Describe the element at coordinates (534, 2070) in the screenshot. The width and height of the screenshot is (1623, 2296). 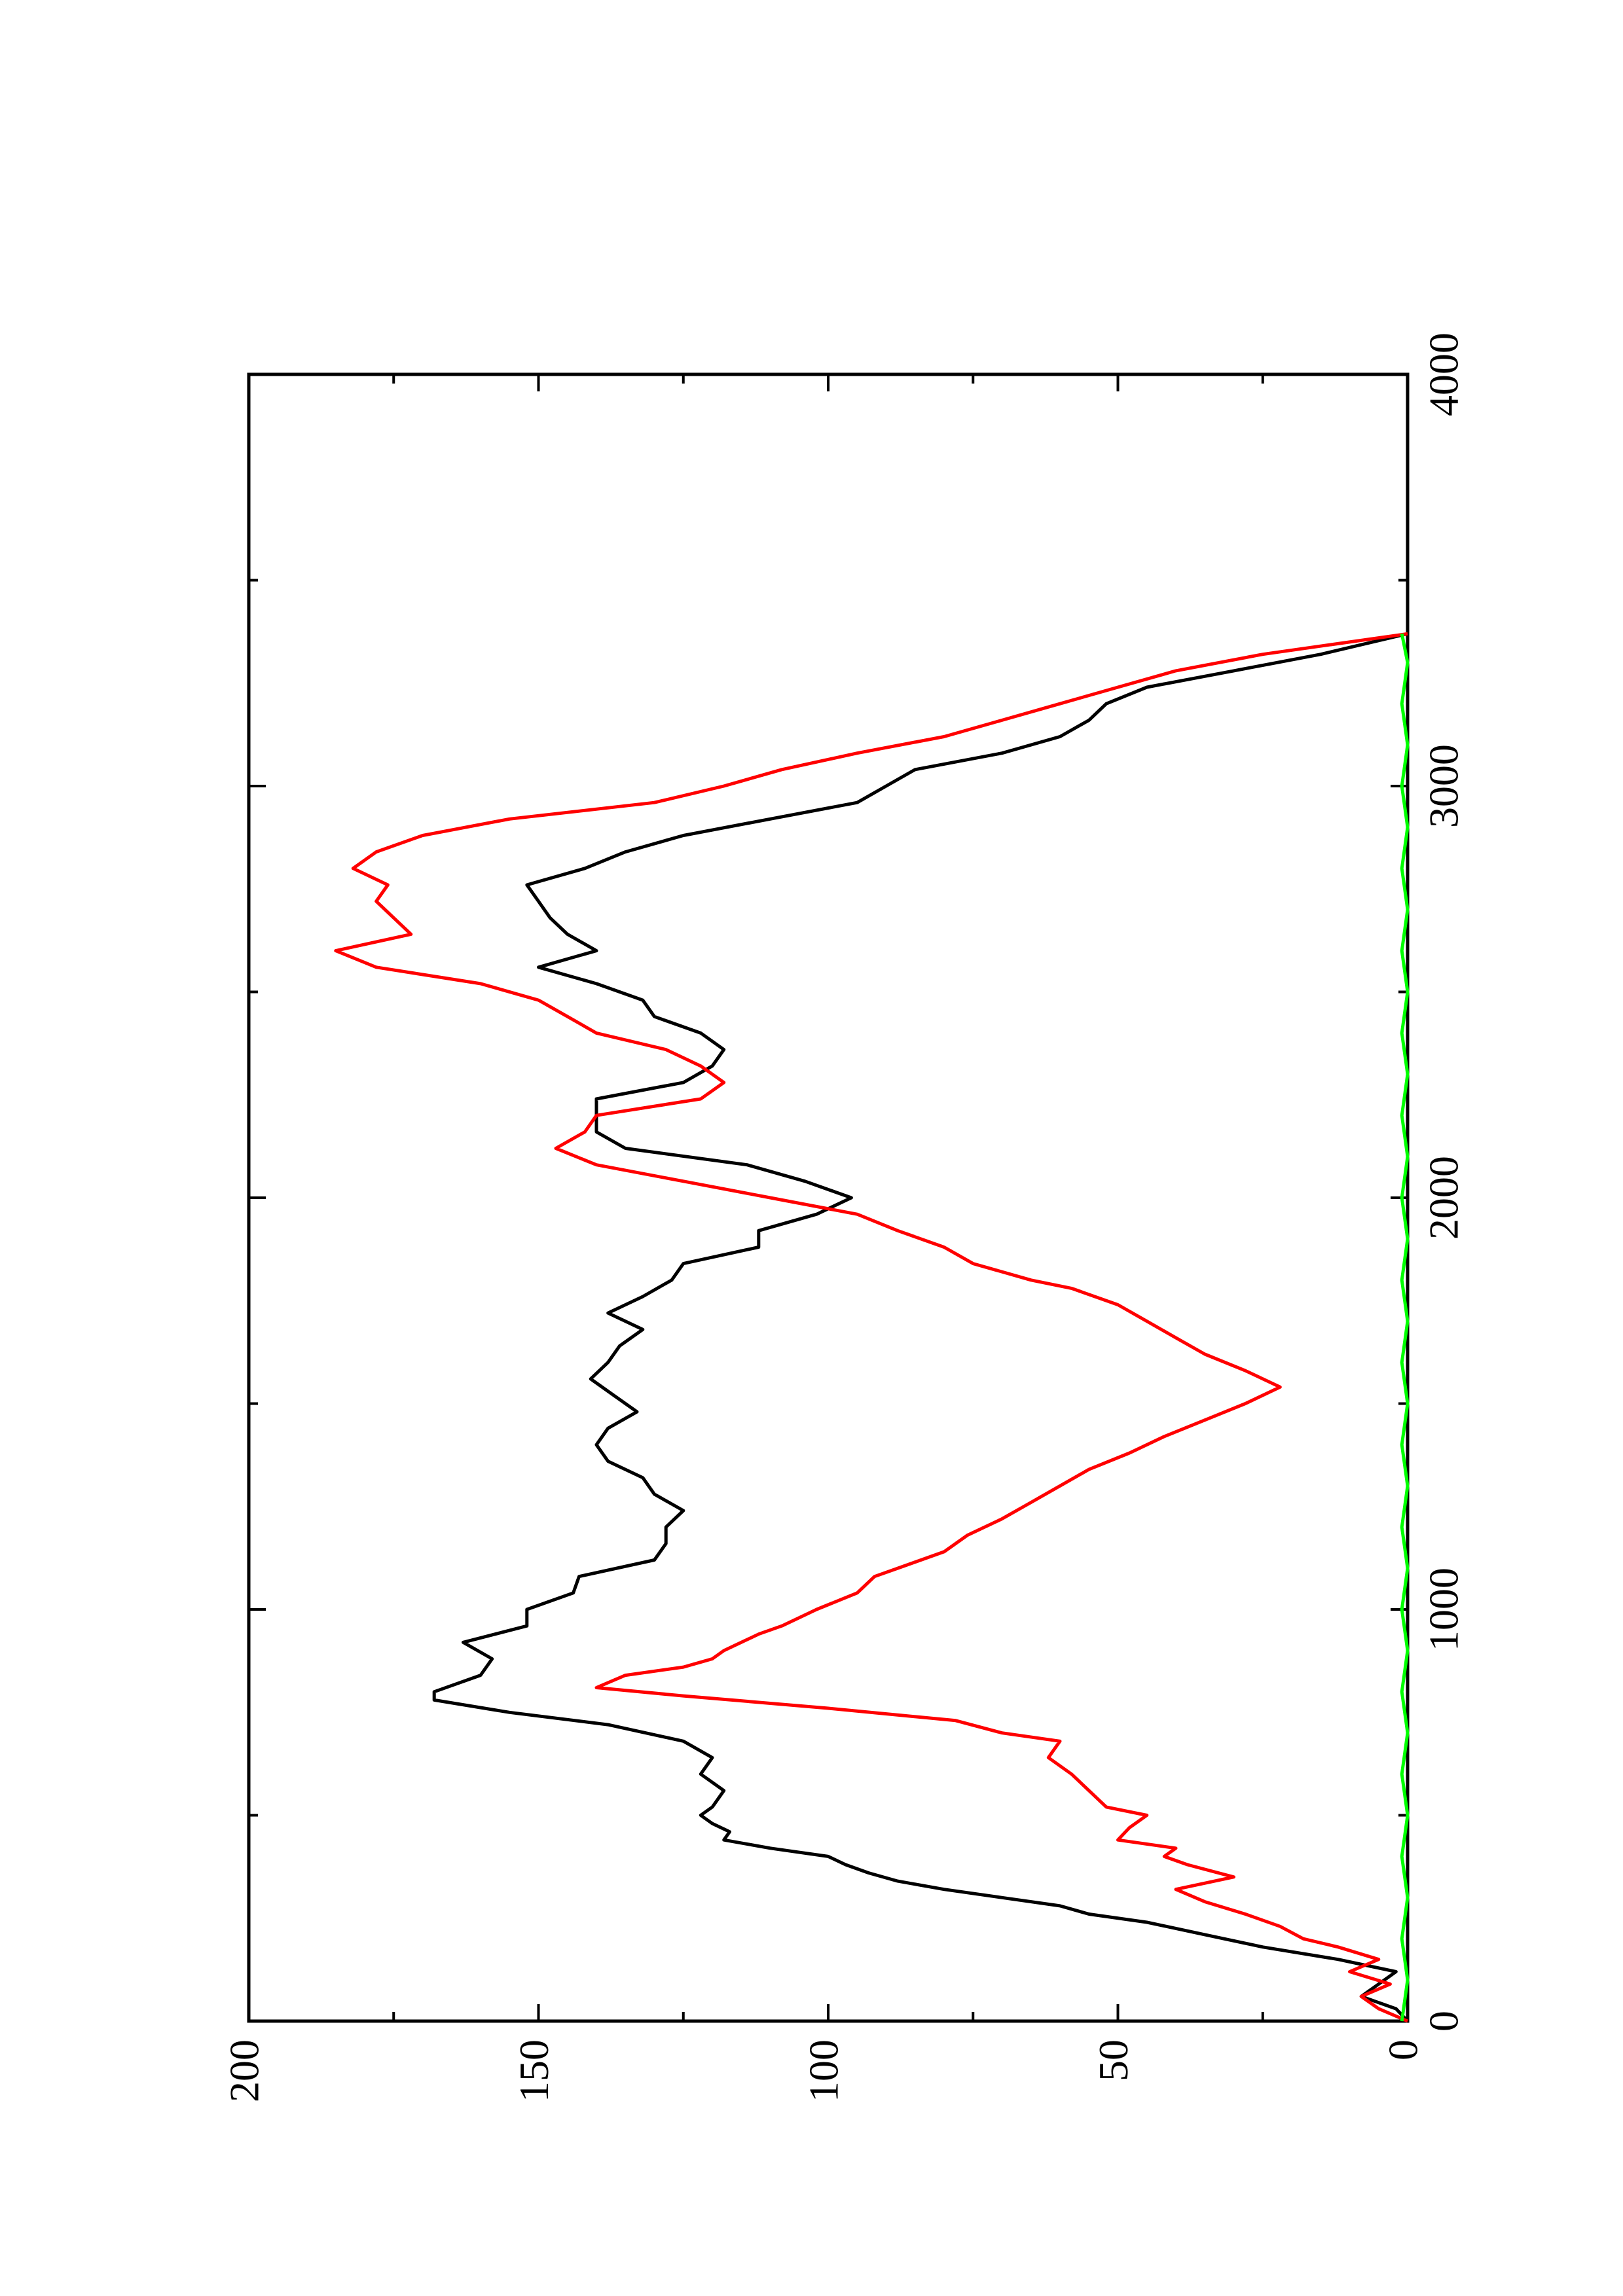
I see `y-tick-label: 150` at that location.